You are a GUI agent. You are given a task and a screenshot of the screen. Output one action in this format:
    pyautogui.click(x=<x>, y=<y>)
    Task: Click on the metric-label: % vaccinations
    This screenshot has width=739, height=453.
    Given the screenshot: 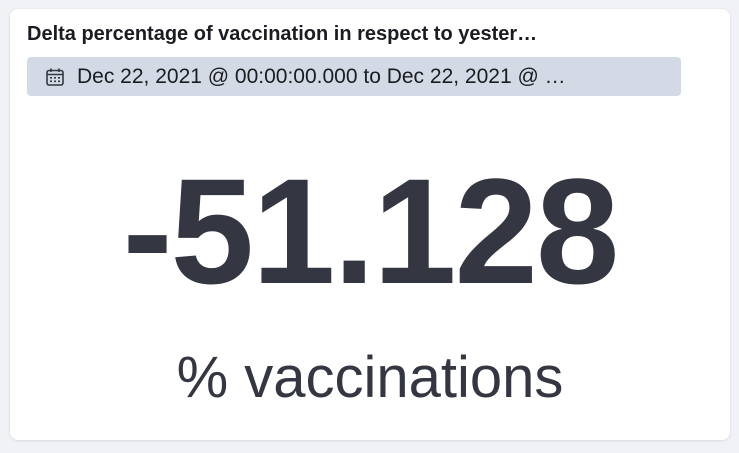 What is the action you would take?
    pyautogui.click(x=370, y=377)
    